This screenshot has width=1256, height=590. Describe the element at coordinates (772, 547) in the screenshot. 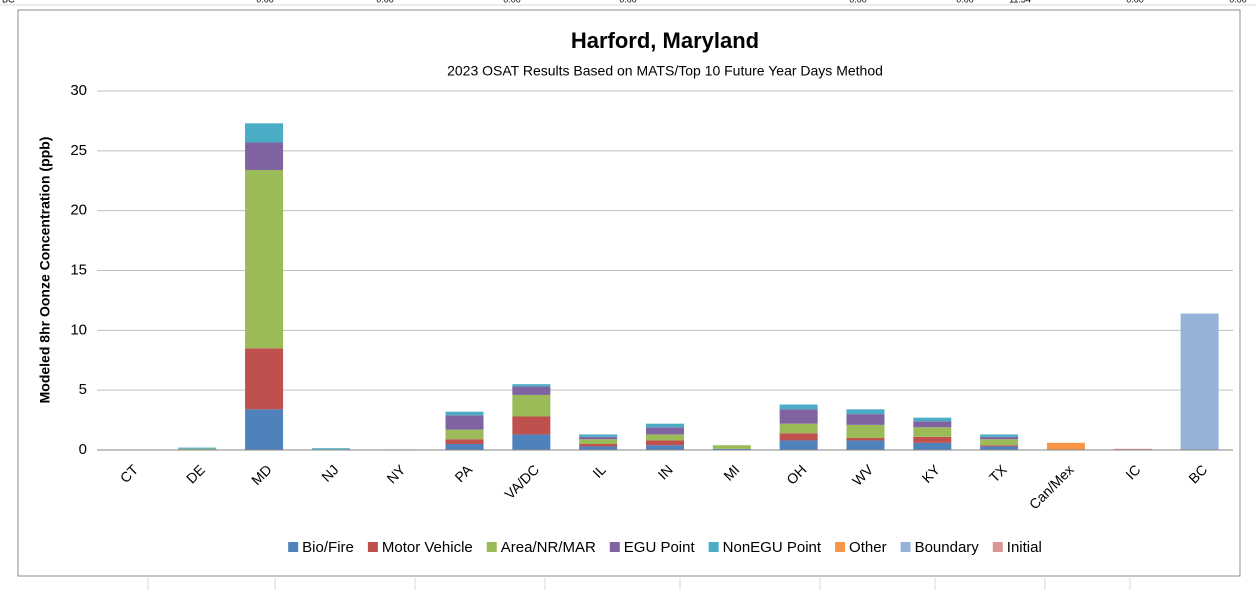

I see `legend-label: NonEGU Point` at that location.